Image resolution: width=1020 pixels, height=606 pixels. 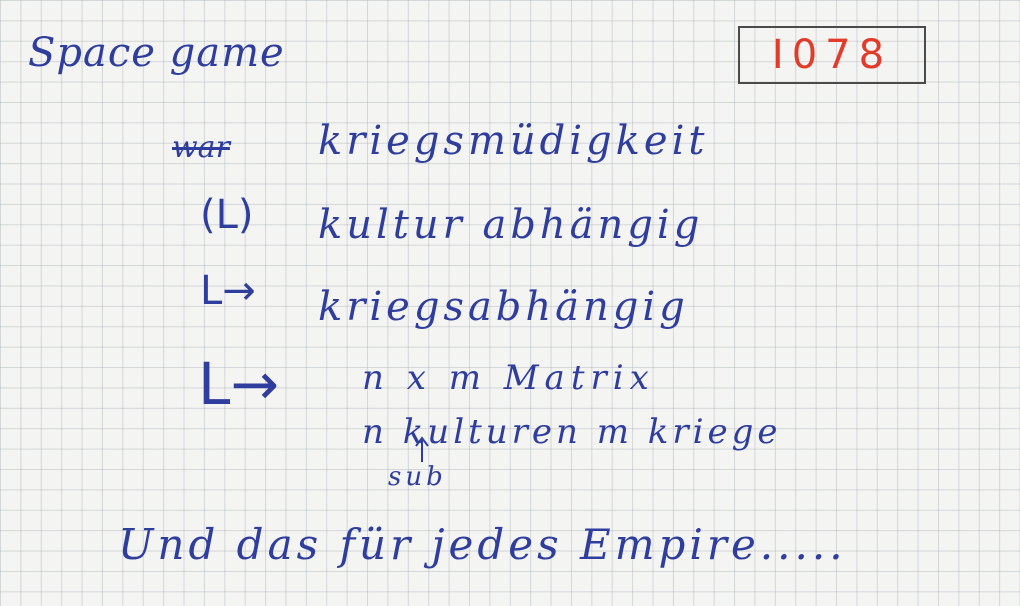 What do you see at coordinates (156, 53) in the screenshot?
I see `note-title: Space game` at bounding box center [156, 53].